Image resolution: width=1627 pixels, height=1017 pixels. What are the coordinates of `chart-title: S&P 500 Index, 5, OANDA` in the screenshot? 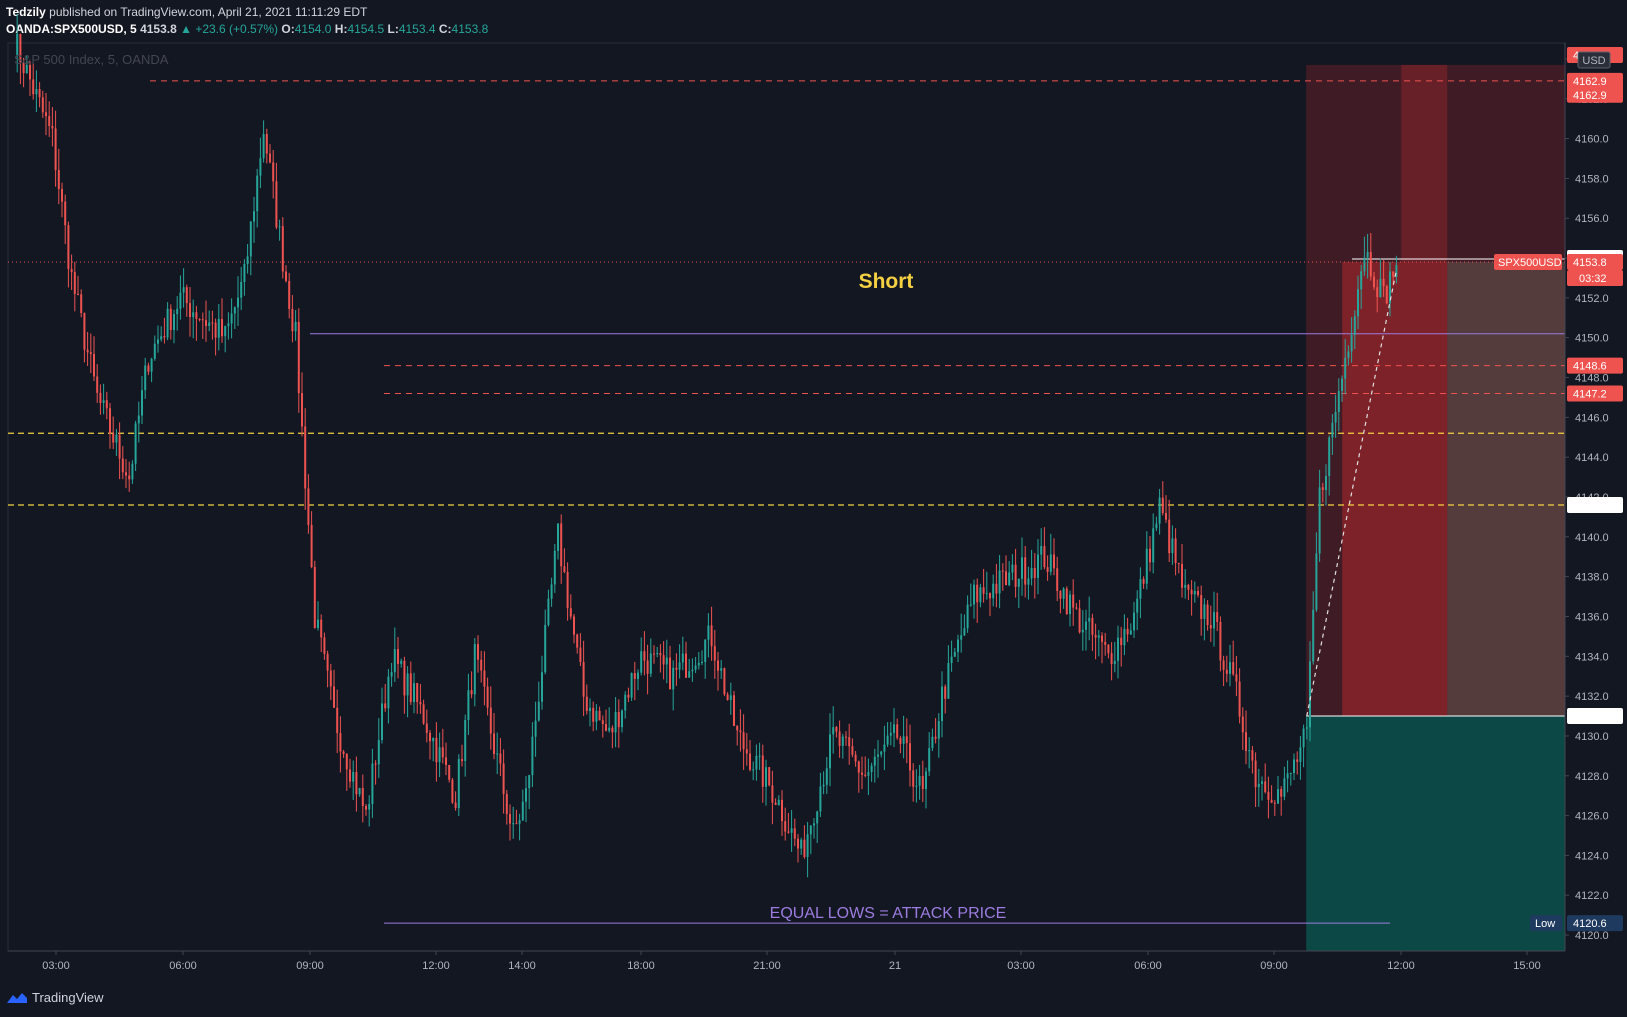 It's located at (91, 59).